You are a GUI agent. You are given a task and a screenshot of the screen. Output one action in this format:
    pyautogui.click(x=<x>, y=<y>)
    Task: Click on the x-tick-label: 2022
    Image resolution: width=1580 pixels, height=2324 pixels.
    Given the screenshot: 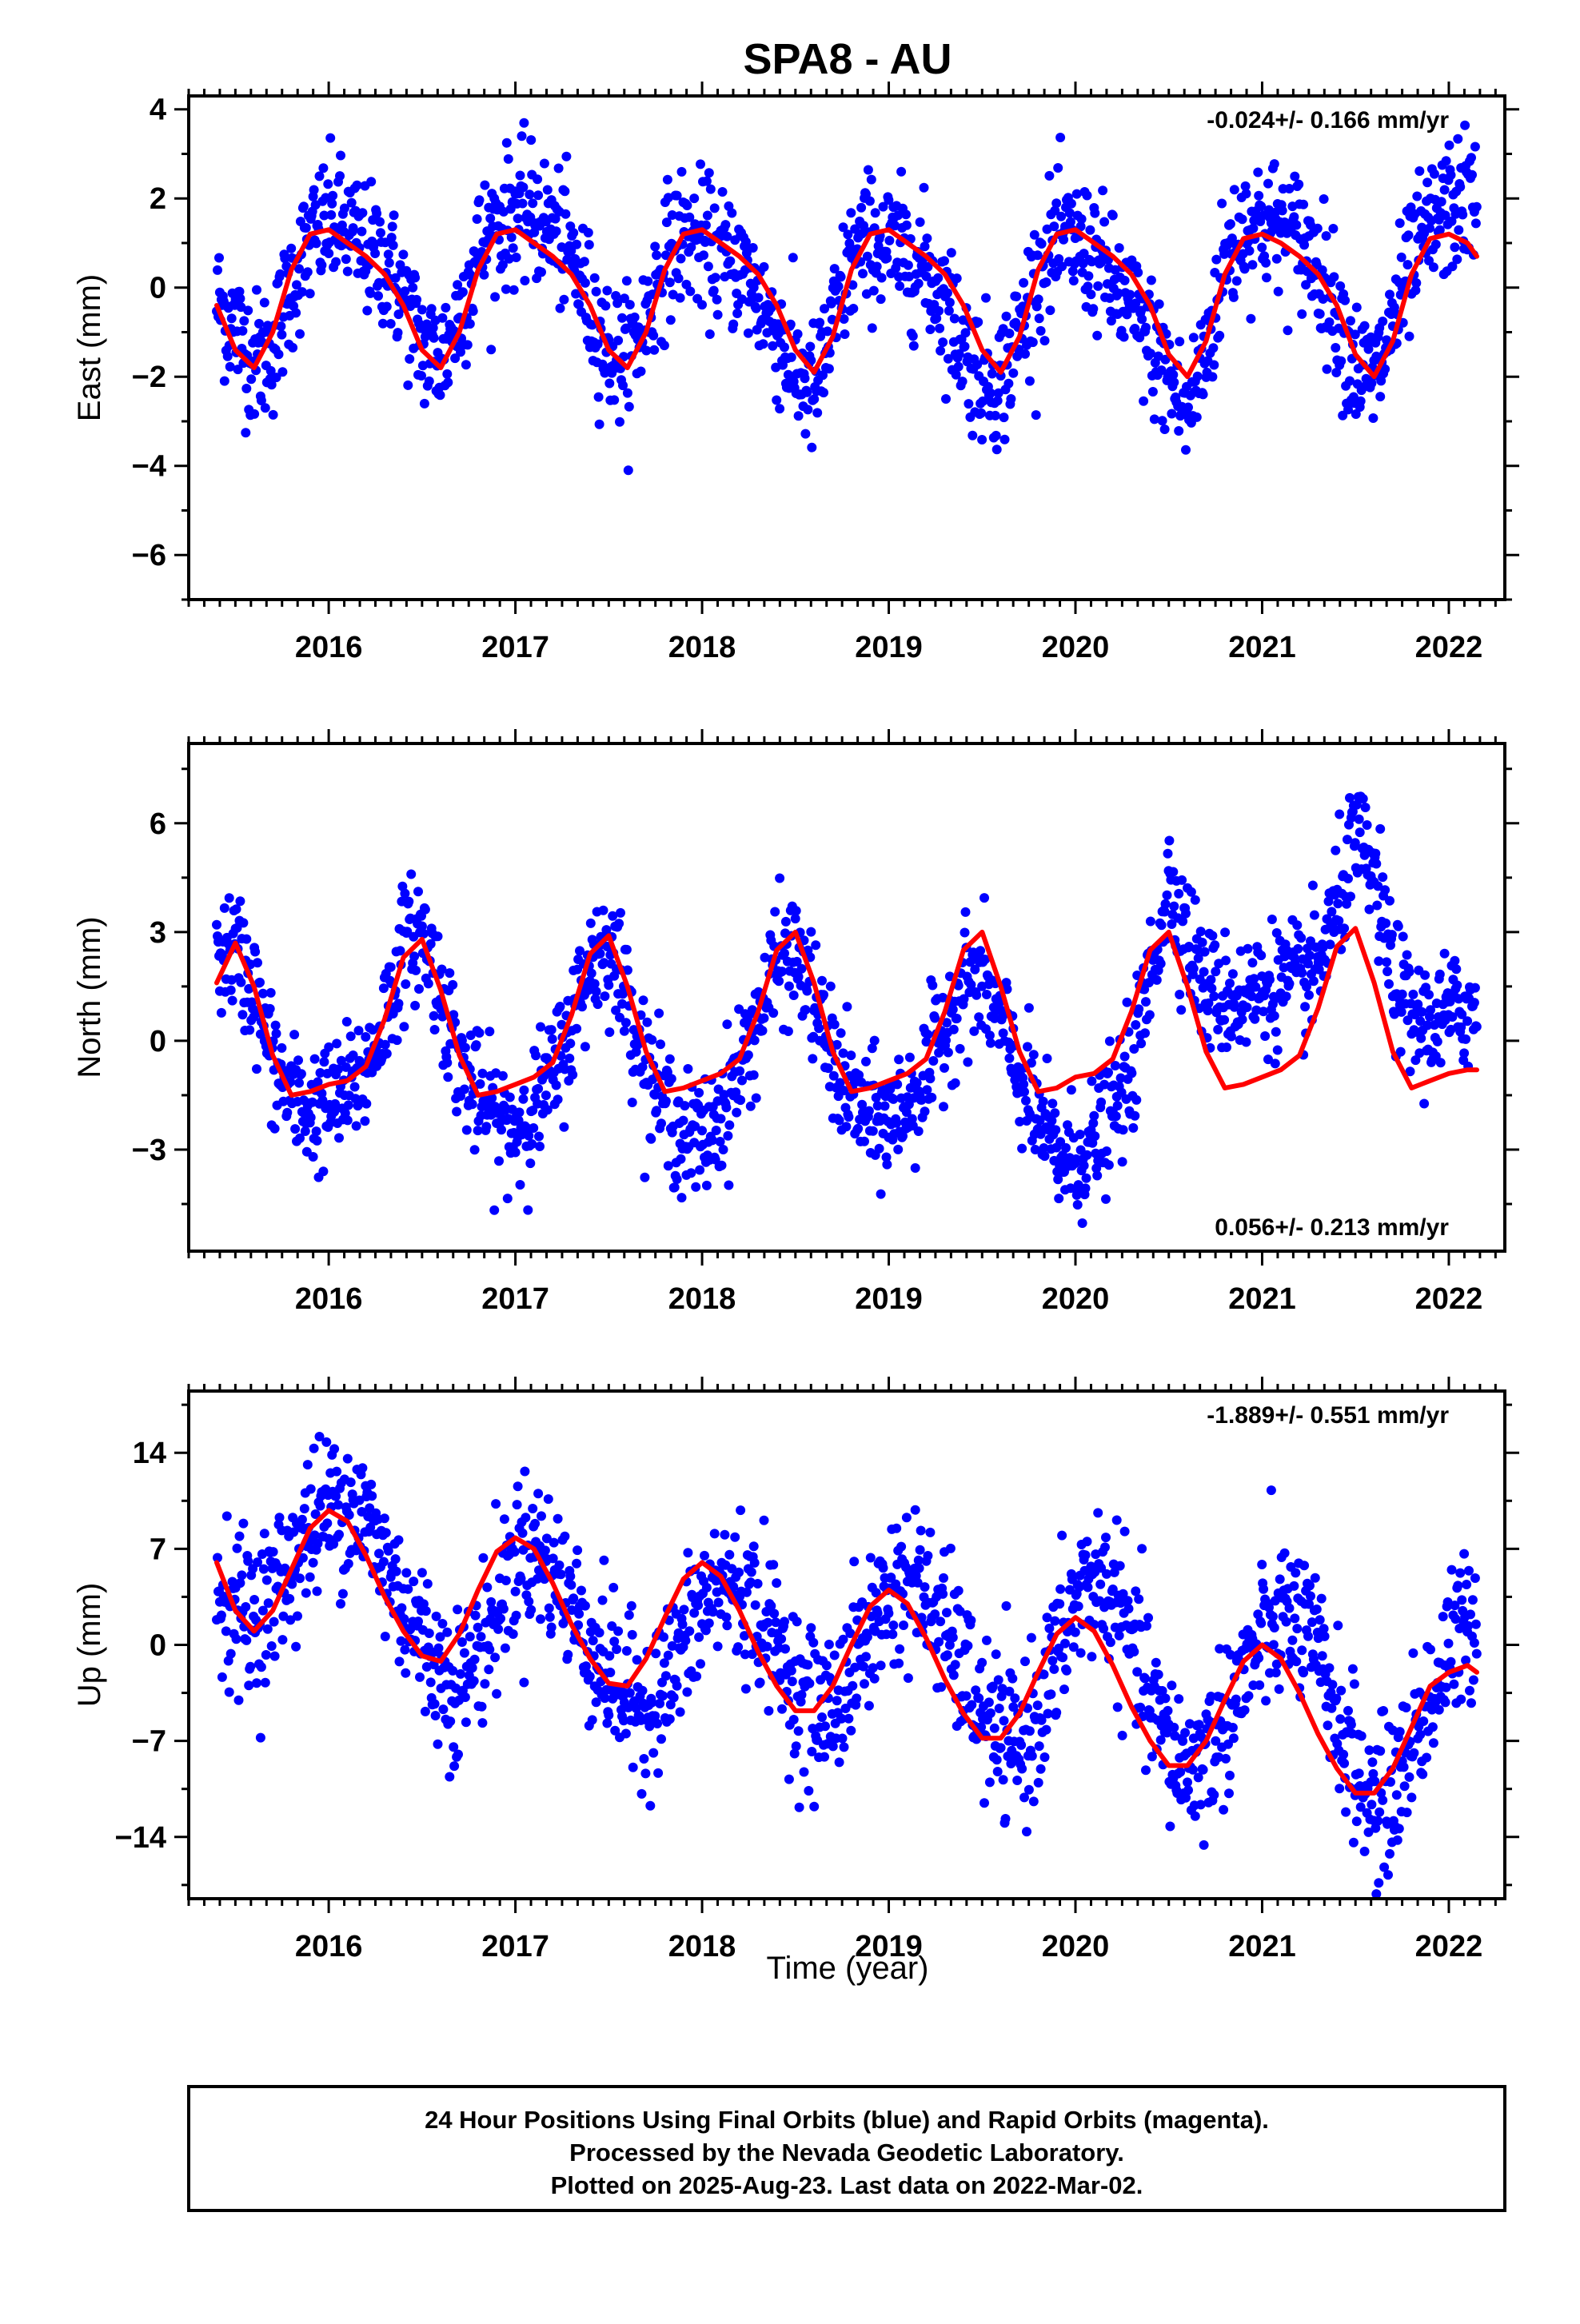 What is the action you would take?
    pyautogui.click(x=1449, y=1299)
    